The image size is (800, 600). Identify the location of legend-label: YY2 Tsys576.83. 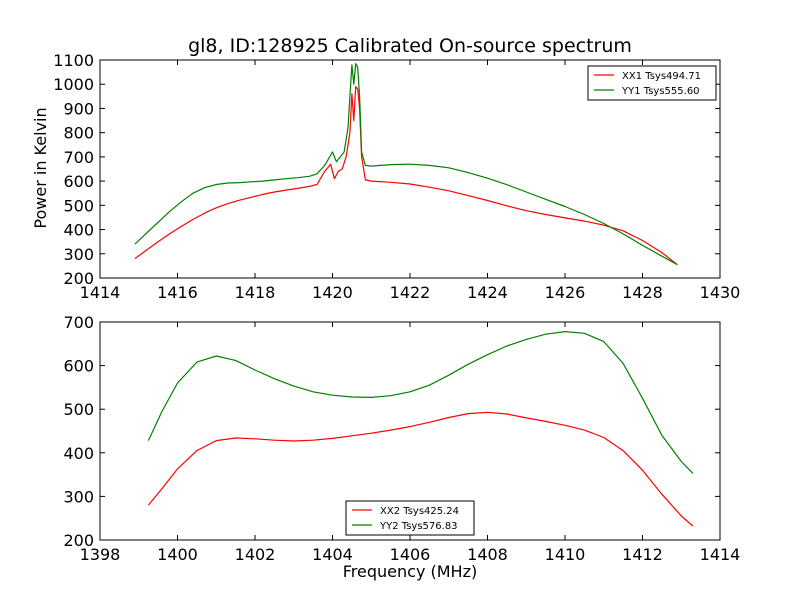
(418, 526).